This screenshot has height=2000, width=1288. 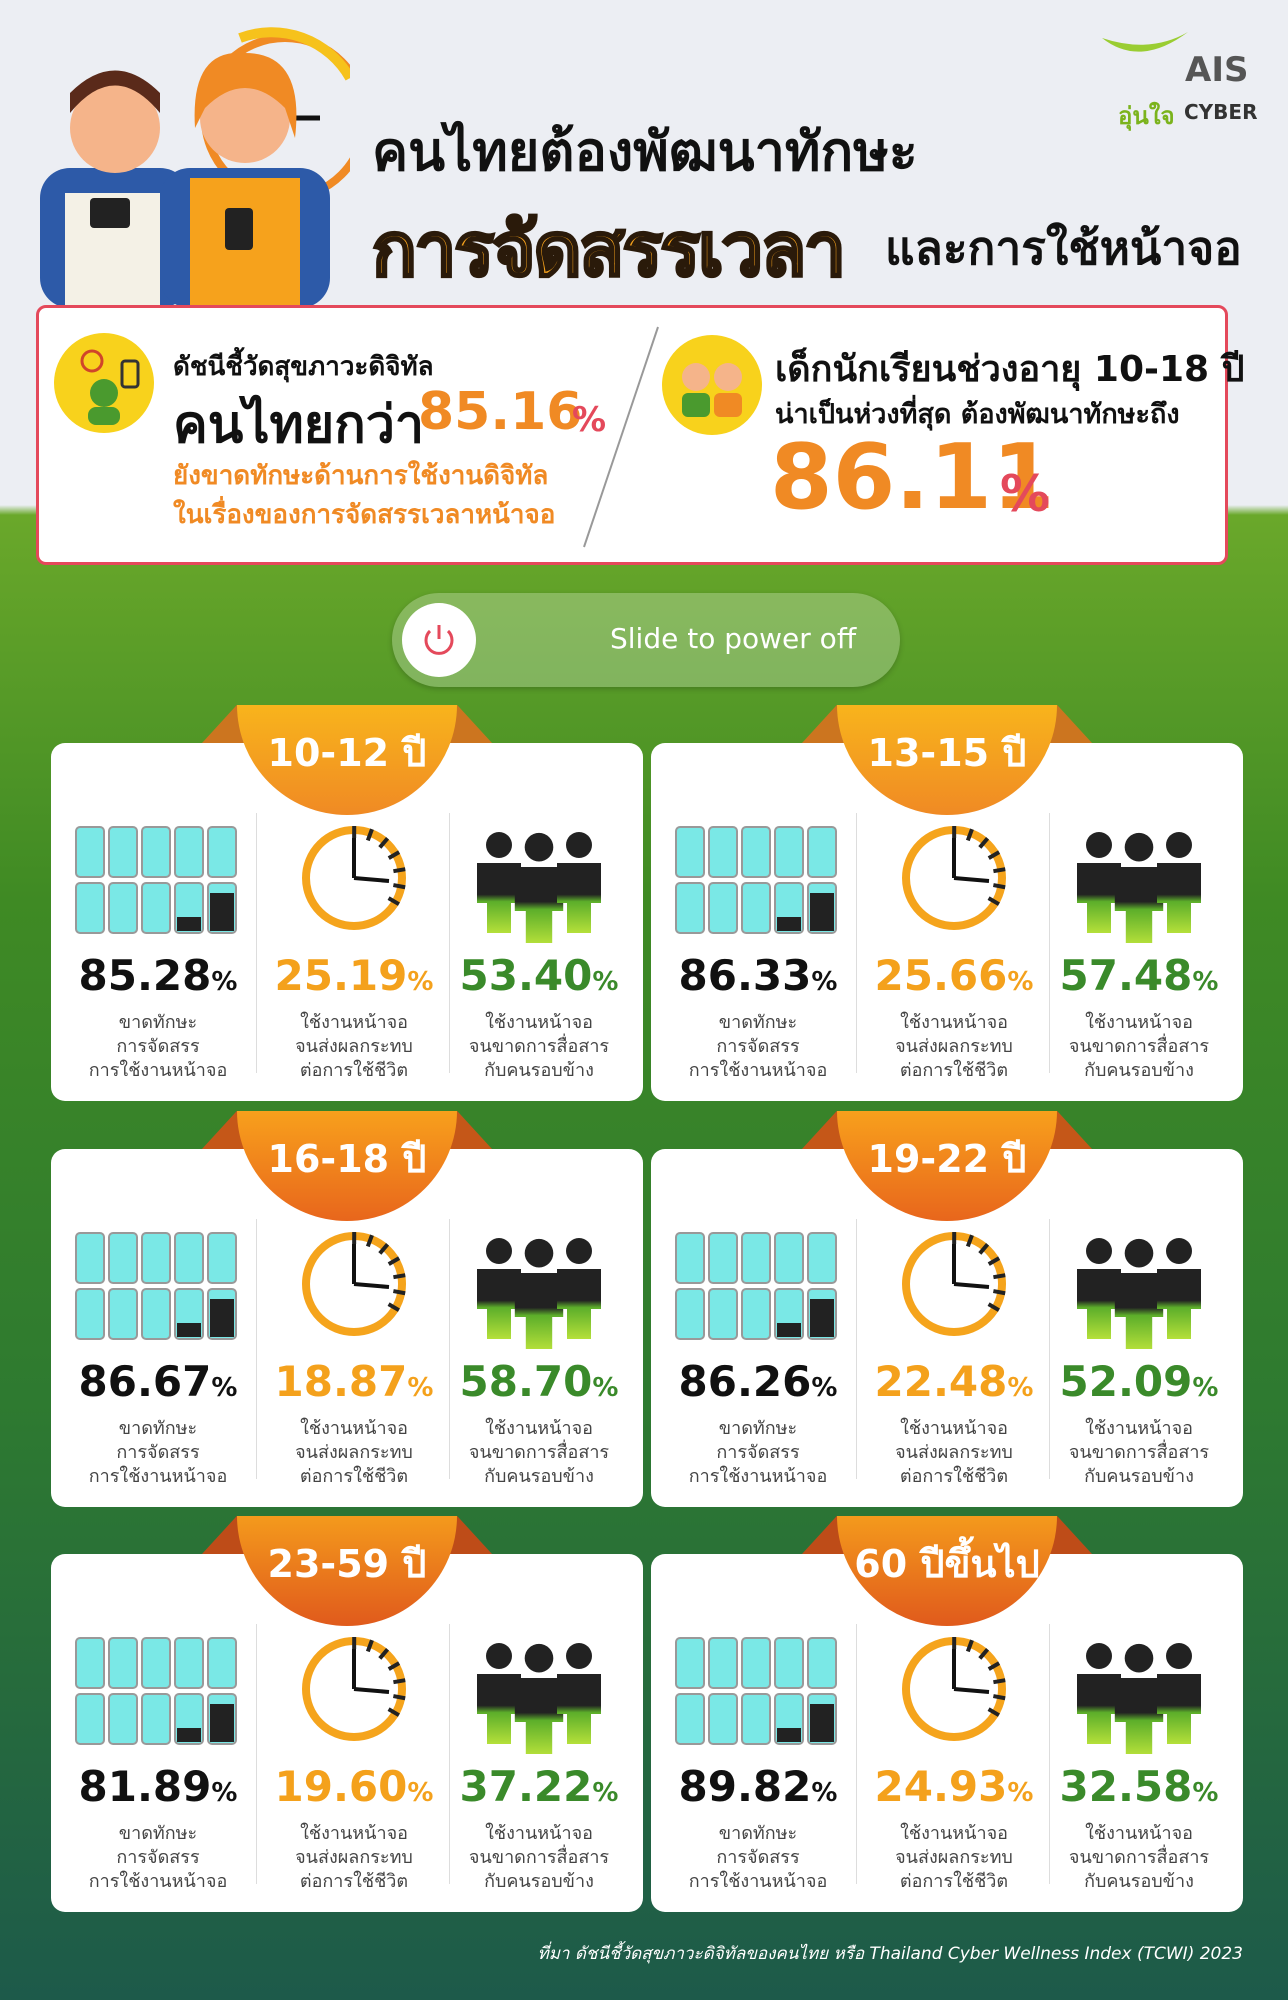 I want to click on title-line2: และการใช้หน้าจอ, so click(x=1063, y=248).